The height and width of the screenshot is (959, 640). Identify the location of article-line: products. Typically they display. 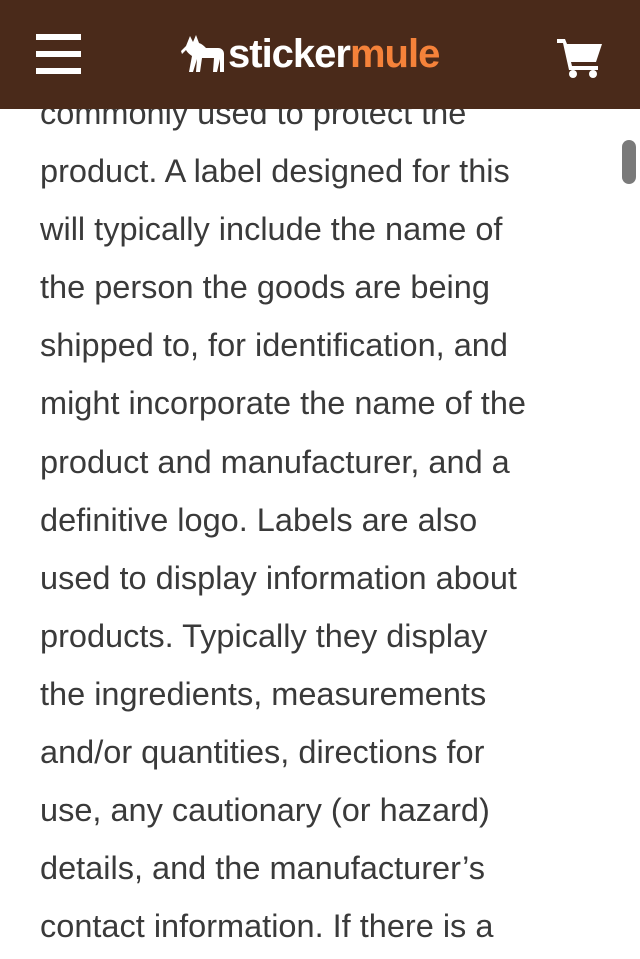
(264, 635).